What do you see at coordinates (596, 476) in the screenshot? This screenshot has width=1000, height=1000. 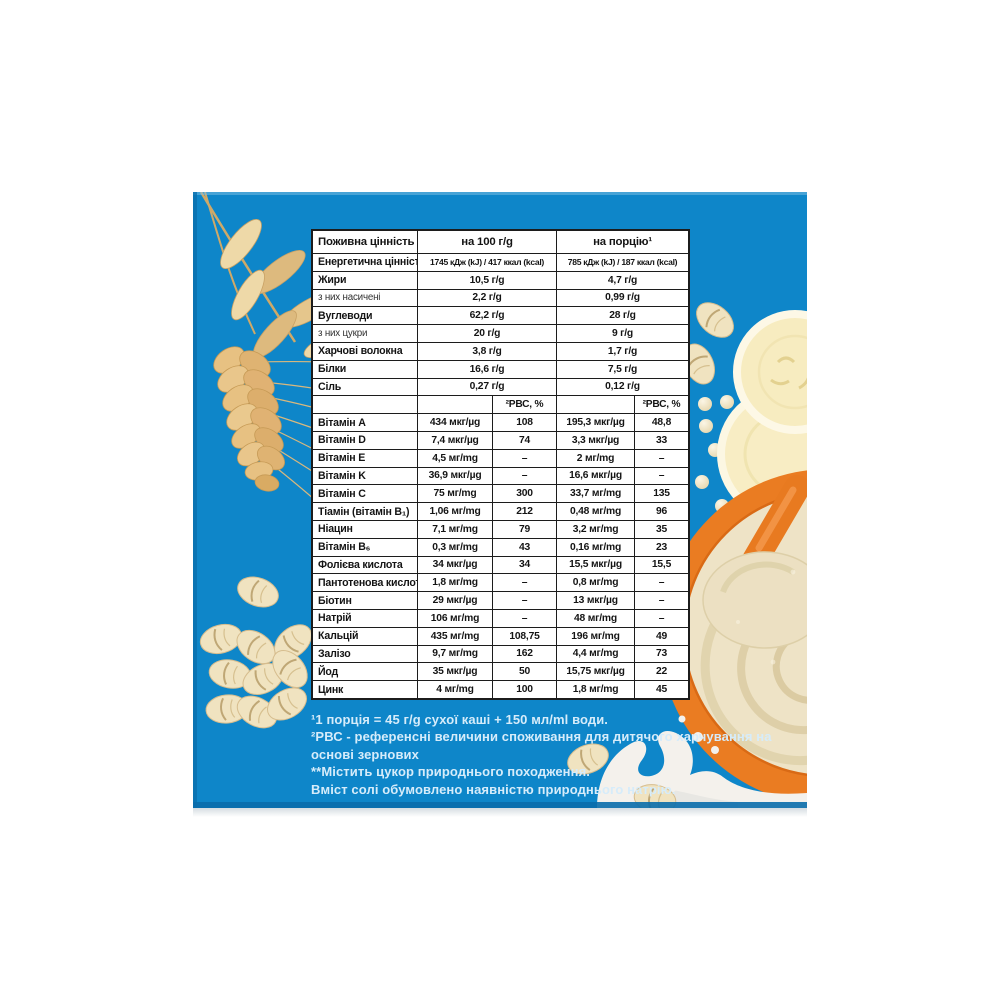 I see `amount-per-portion: 16,6 мкг/µg` at bounding box center [596, 476].